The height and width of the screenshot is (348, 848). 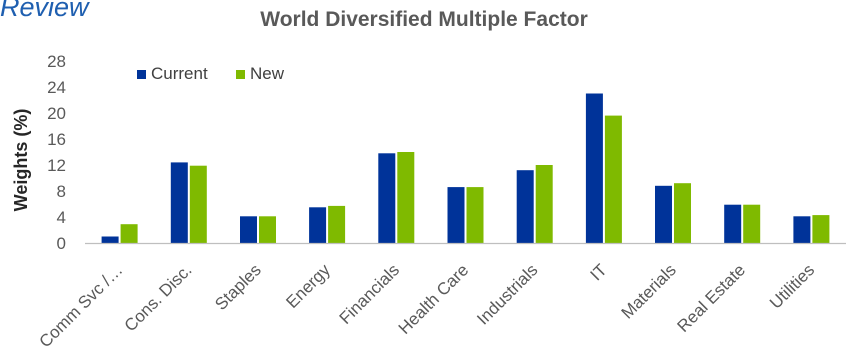 What do you see at coordinates (792, 286) in the screenshot?
I see `x-tick-label: Utilities` at bounding box center [792, 286].